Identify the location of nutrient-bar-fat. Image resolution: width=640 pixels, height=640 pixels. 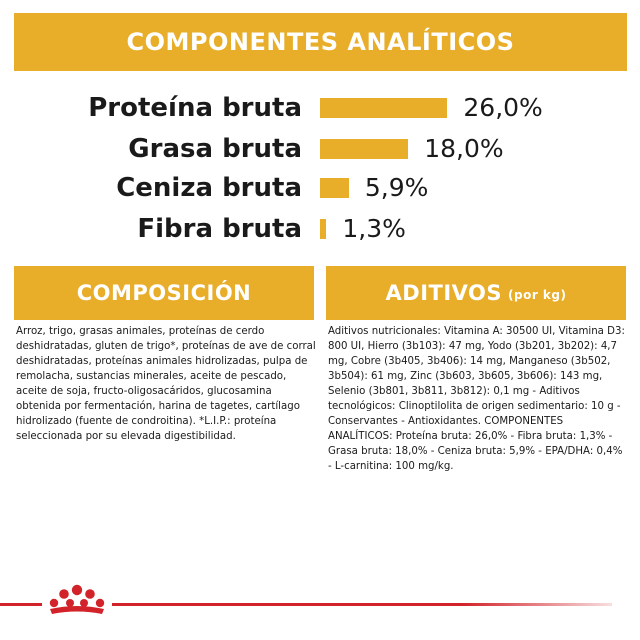
(364, 149).